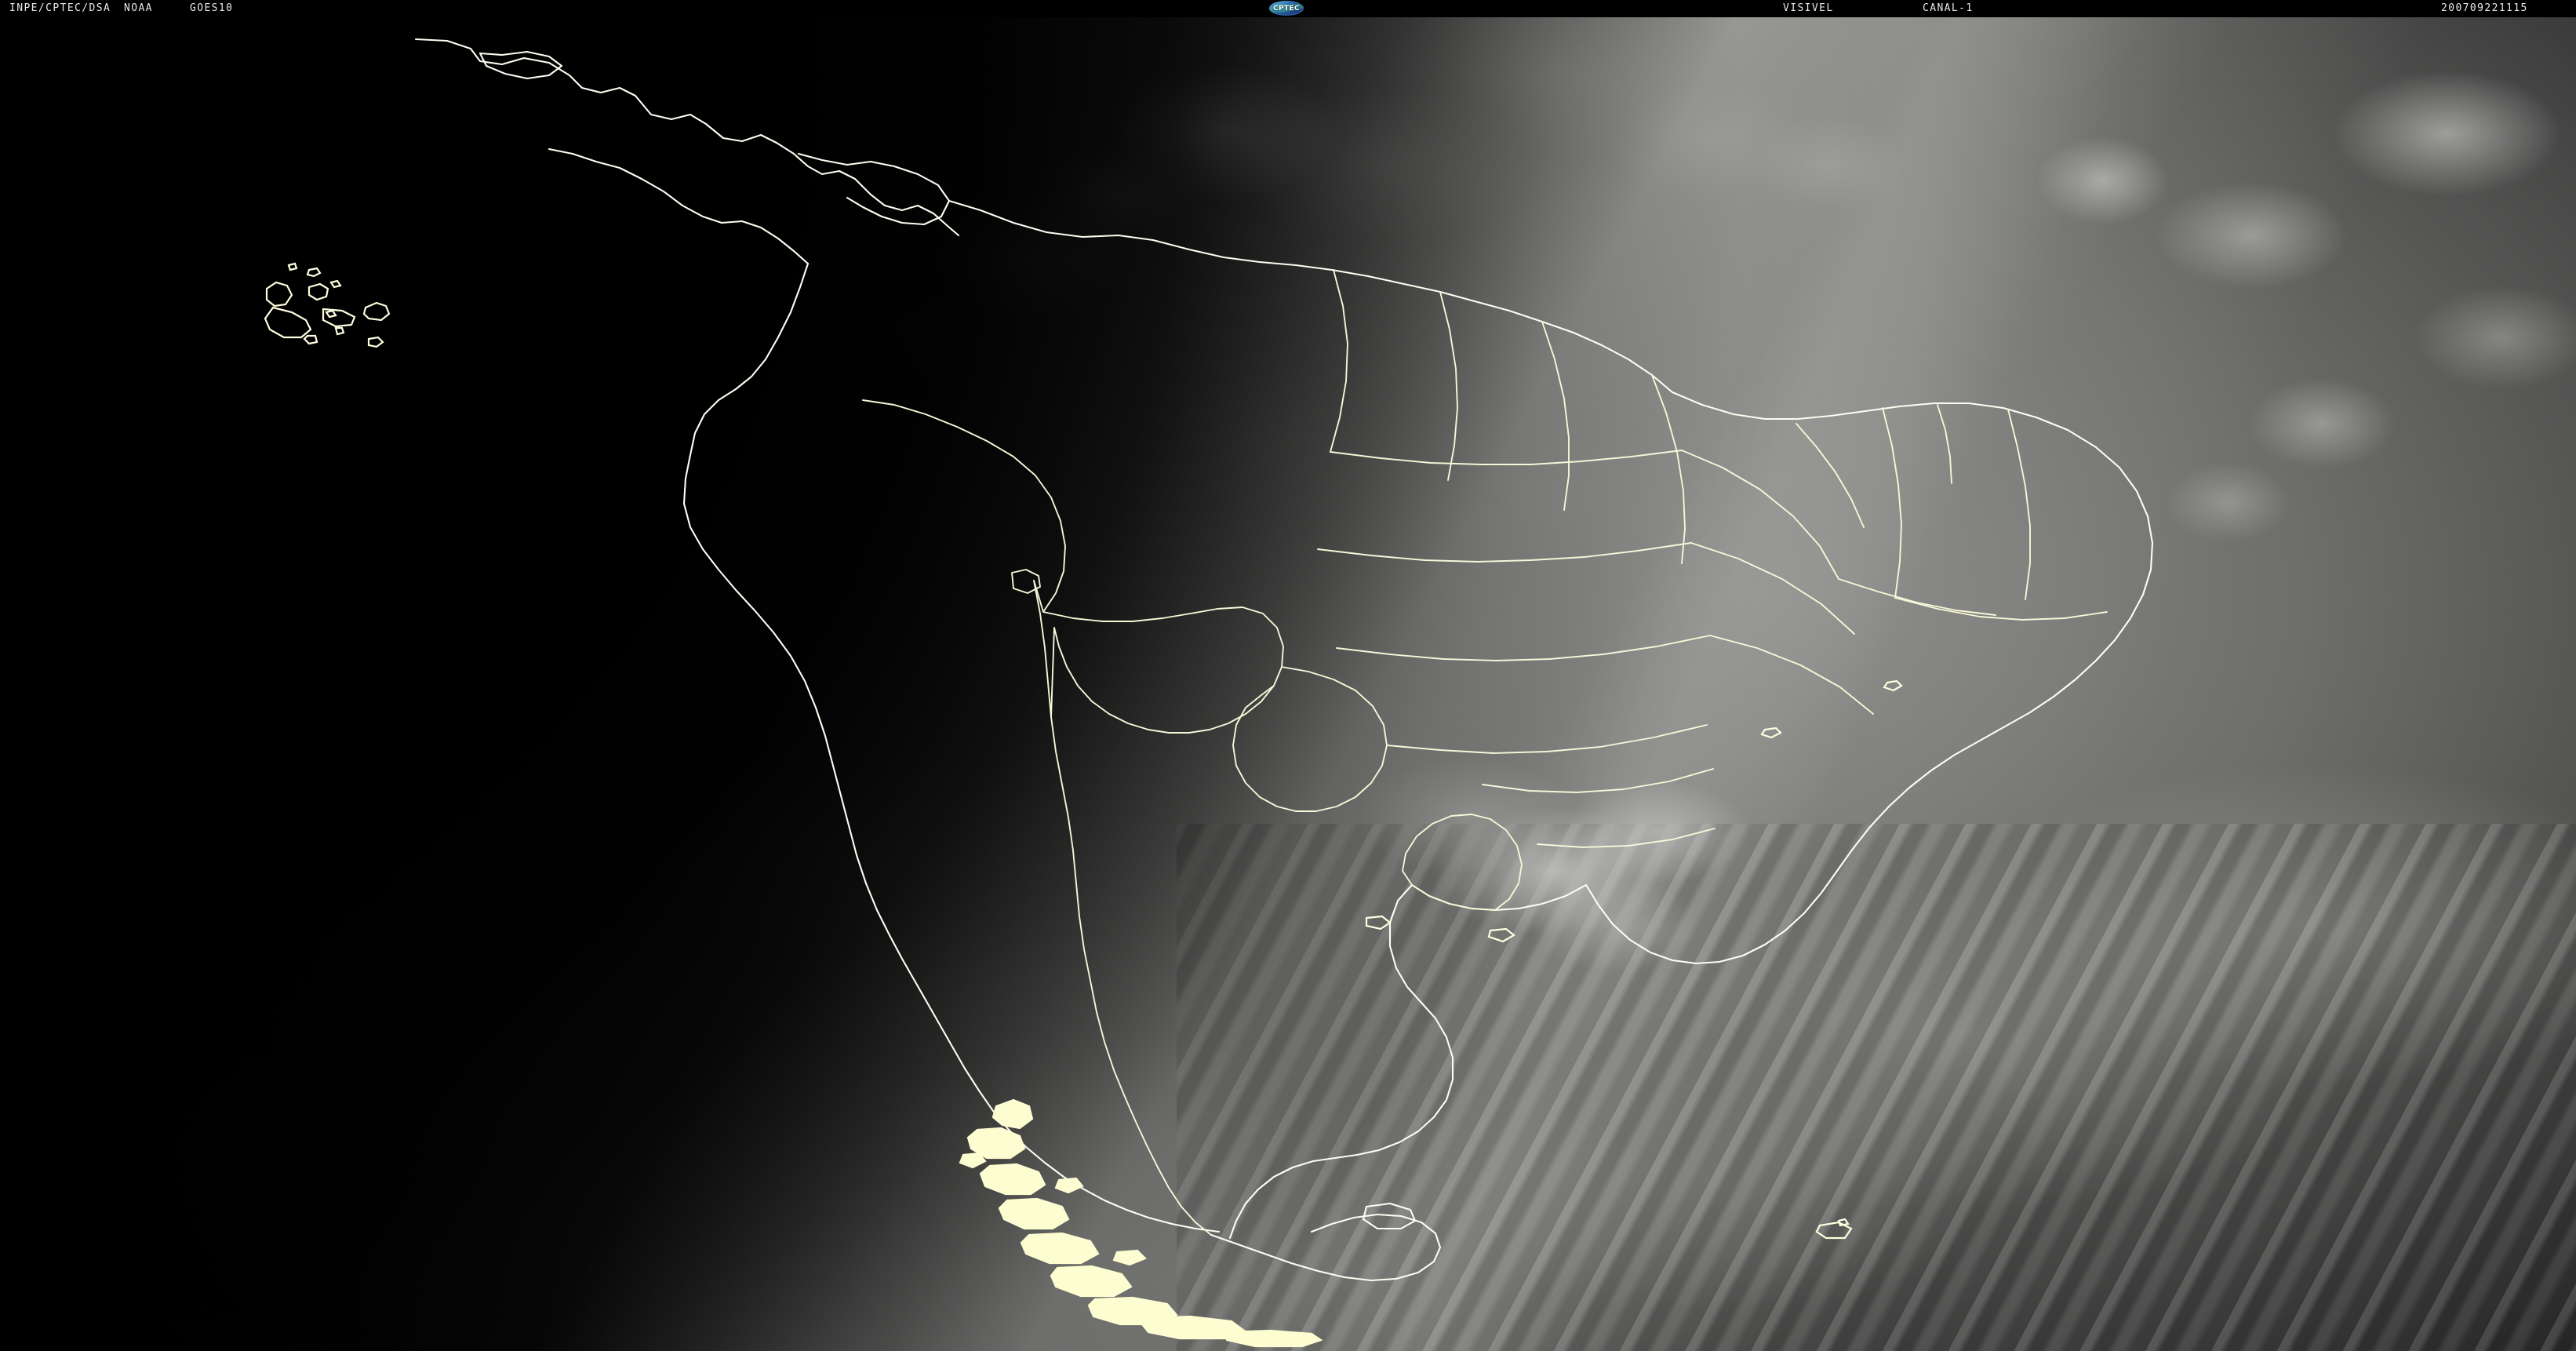 The height and width of the screenshot is (1351, 2576). I want to click on timestamp-label: 200709221115, so click(2484, 8).